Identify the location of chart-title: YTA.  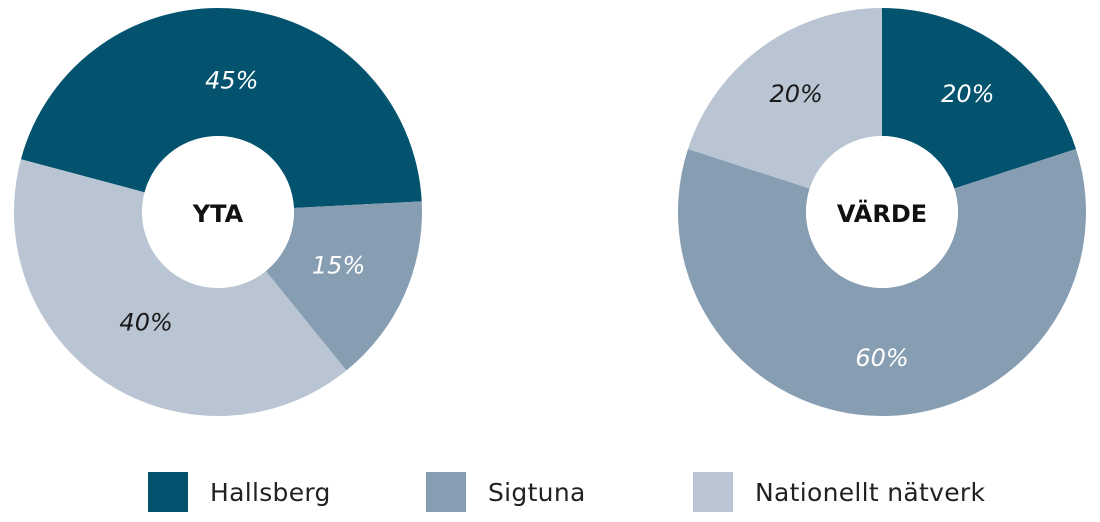
(218, 214).